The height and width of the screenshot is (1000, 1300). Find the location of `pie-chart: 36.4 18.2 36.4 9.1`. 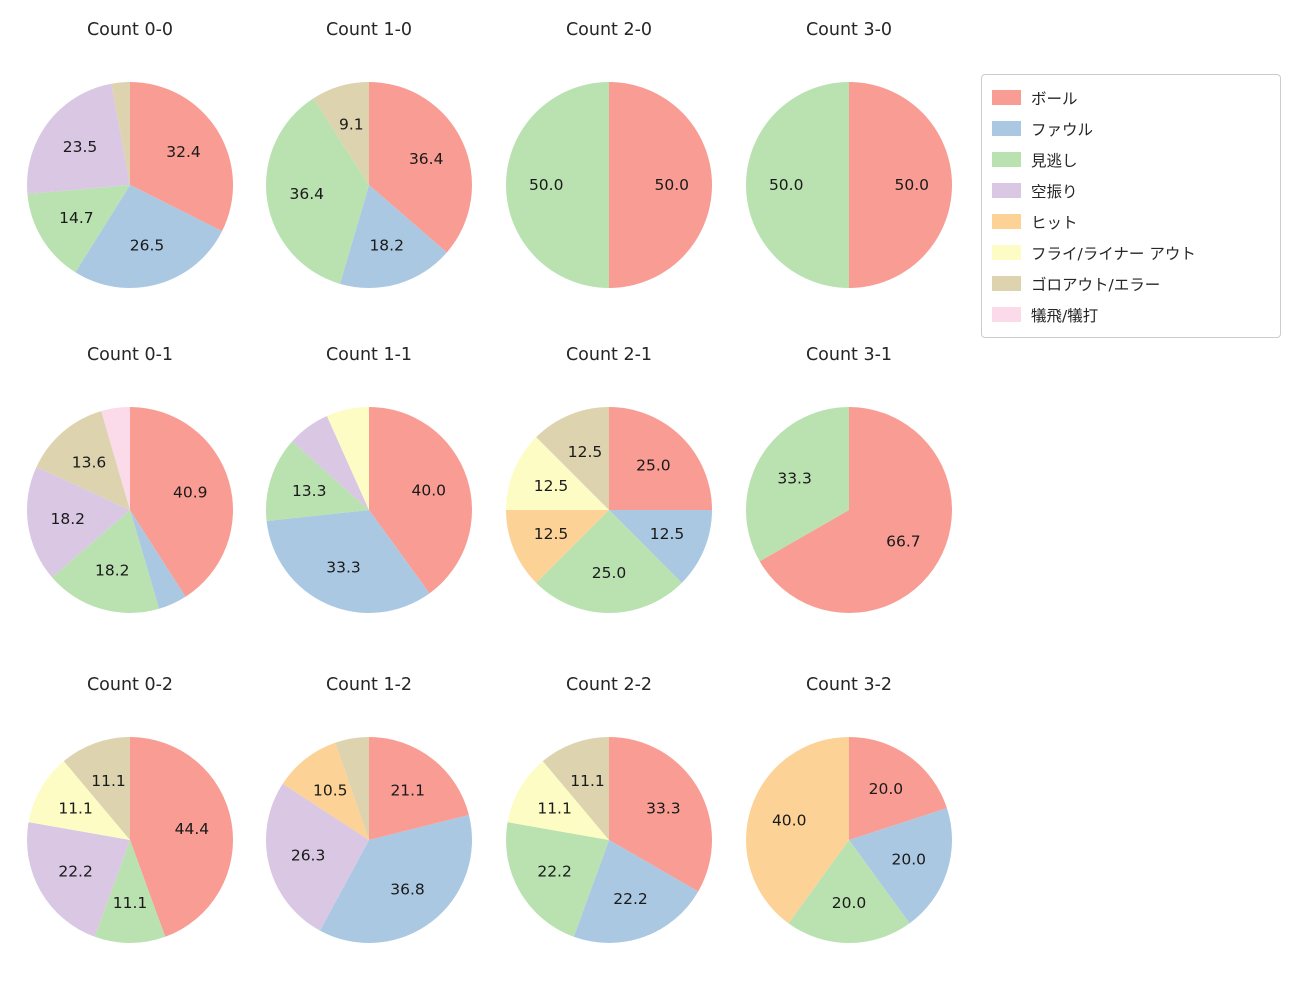

pie-chart: 36.4 18.2 36.4 9.1 is located at coordinates (368, 185).